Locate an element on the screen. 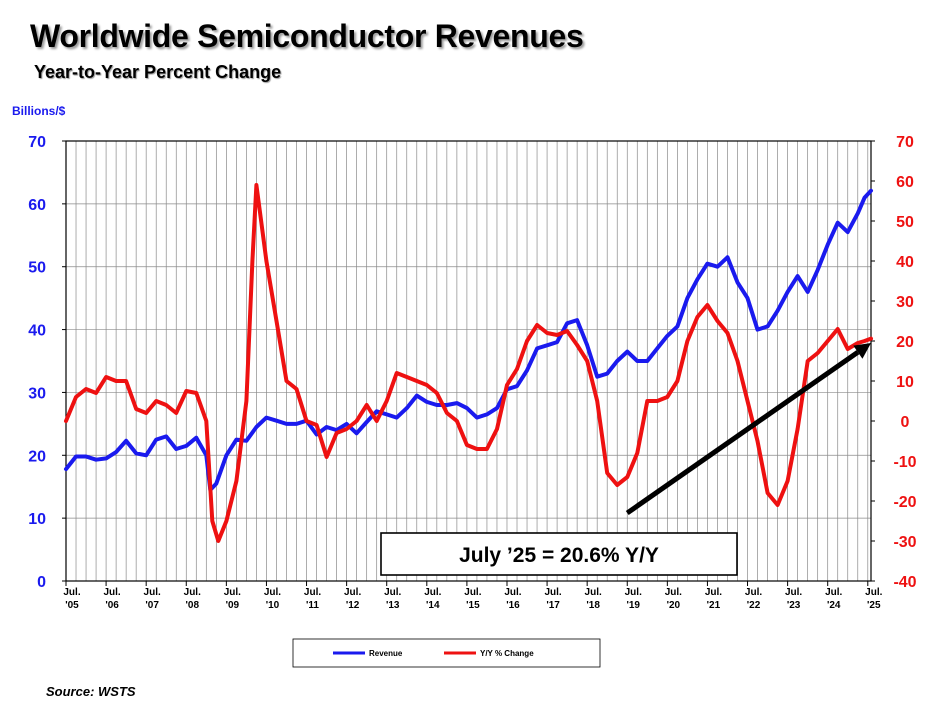  left-tick-label: 60 is located at coordinates (37, 205).